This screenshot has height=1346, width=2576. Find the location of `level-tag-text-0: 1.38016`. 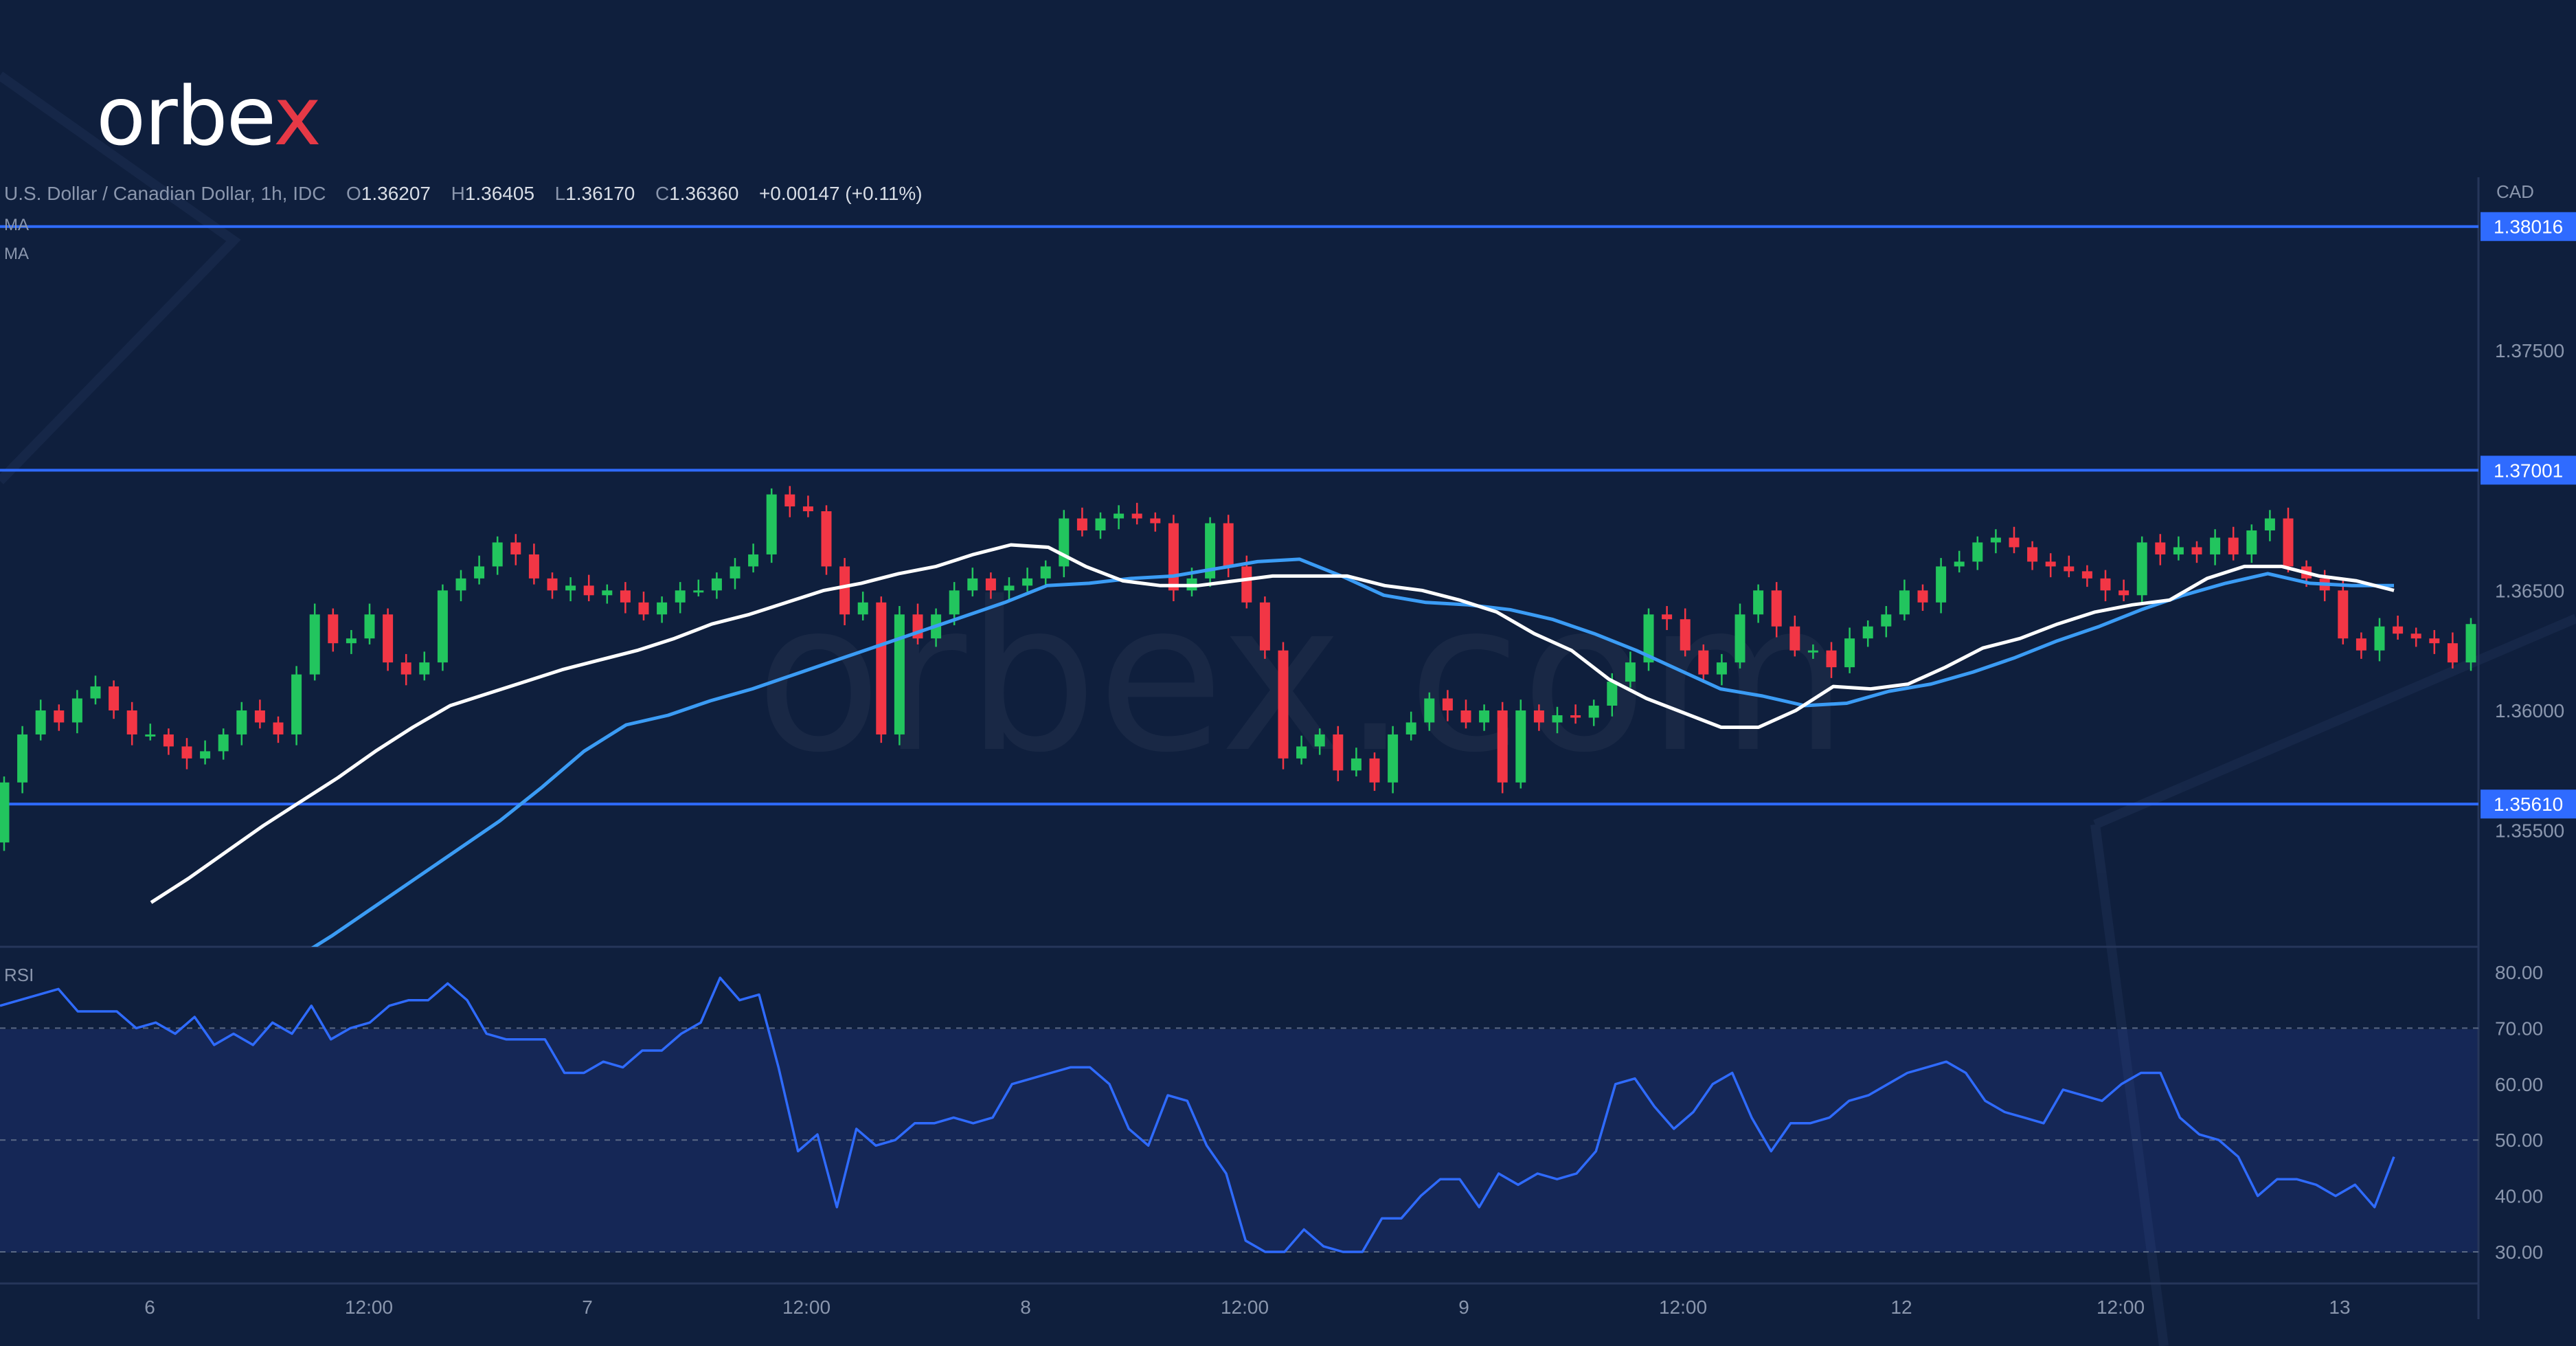

level-tag-text-0: 1.38016 is located at coordinates (2528, 227).